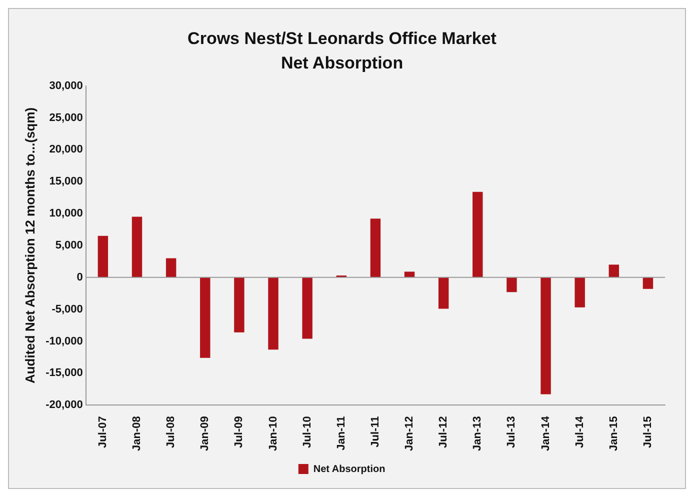 Image resolution: width=694 pixels, height=497 pixels. Describe the element at coordinates (66, 150) in the screenshot. I see `y-tick-label: 20,000` at that location.